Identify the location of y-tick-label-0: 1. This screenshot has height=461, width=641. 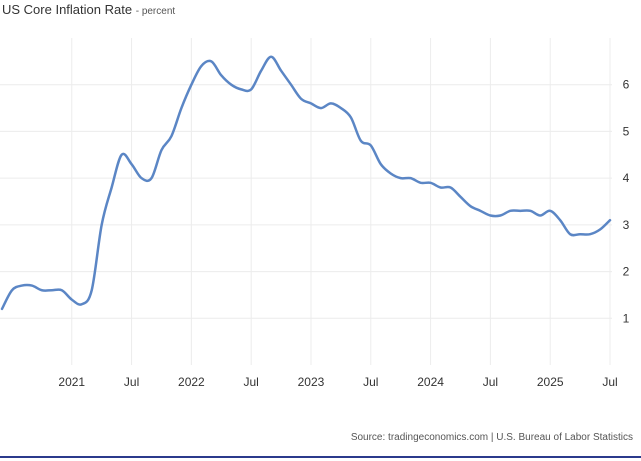
(626, 318).